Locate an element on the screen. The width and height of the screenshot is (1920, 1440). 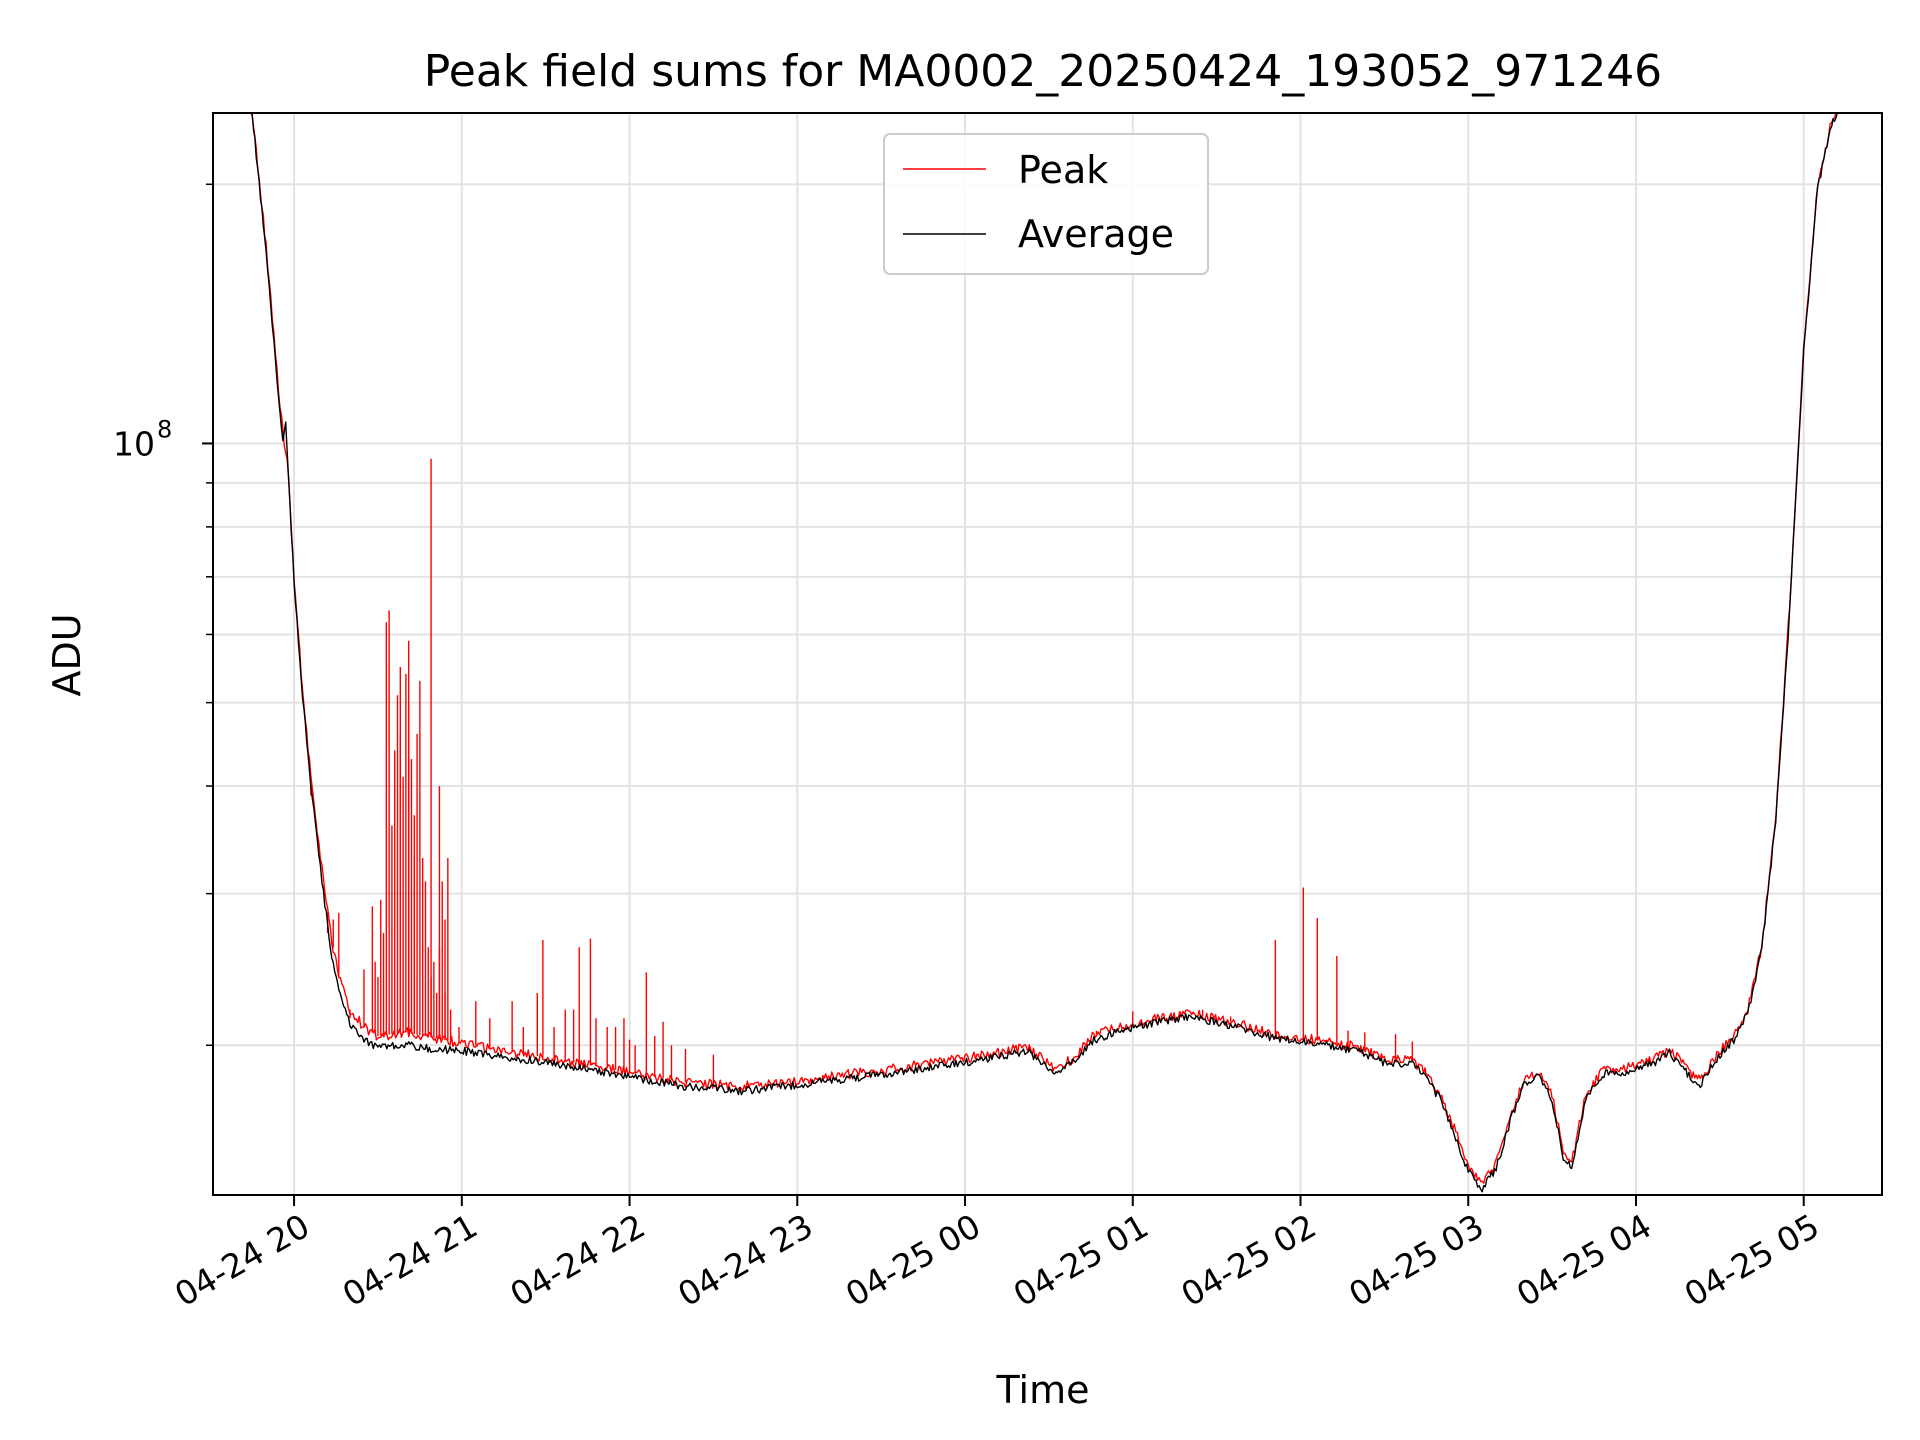
y-axis-label: ADU is located at coordinates (67, 654).